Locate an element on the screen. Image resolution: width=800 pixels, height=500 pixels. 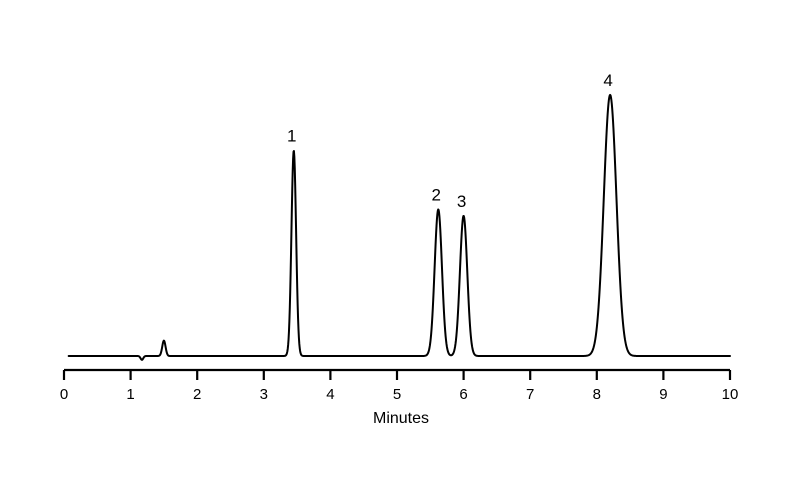
x-axis-tick-labels: 0 1 2 3 4 5 6 7 8 9 10 is located at coordinates (399, 394).